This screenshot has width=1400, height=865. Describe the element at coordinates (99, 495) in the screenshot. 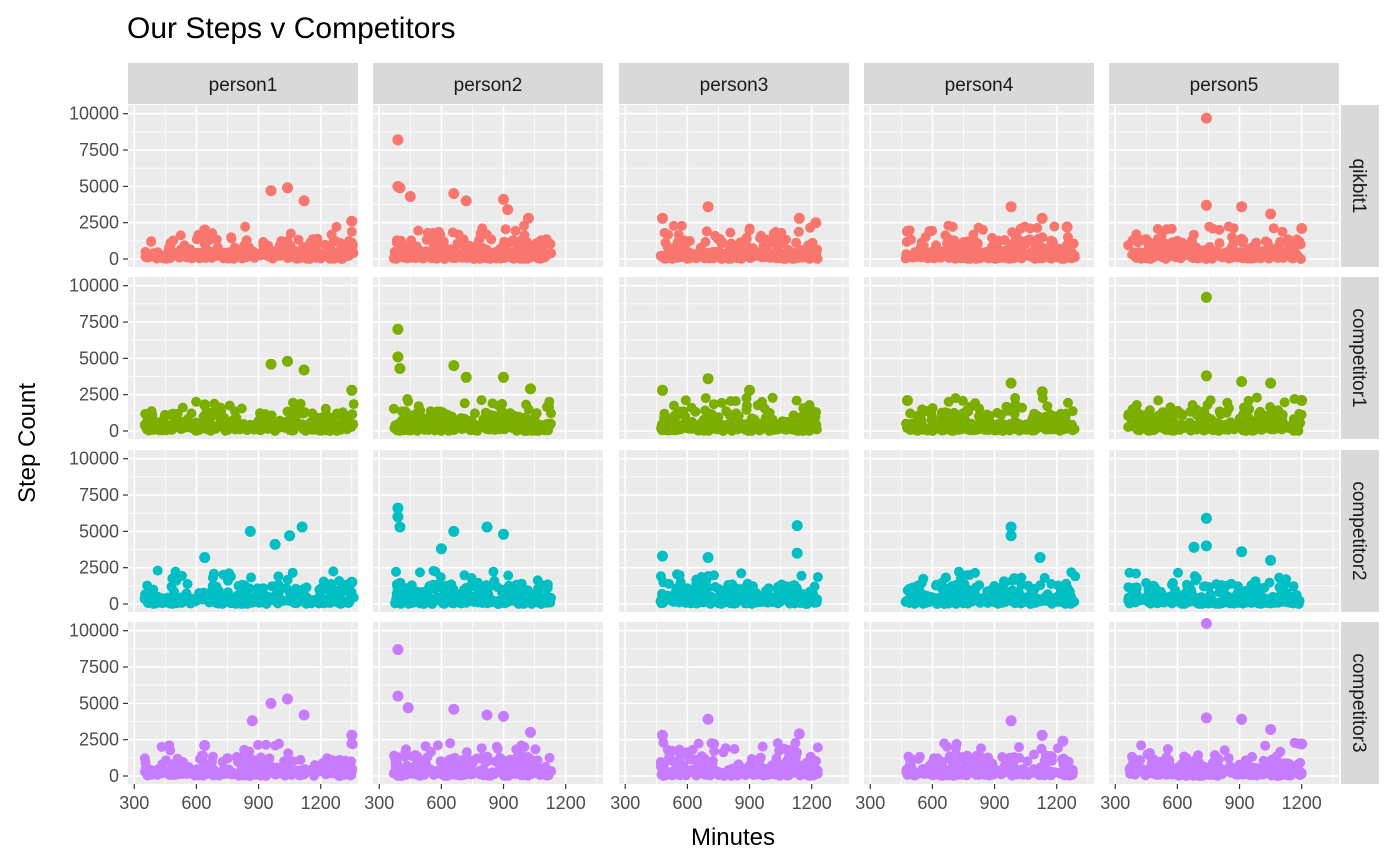

I see `y-tick-label: 7500` at that location.